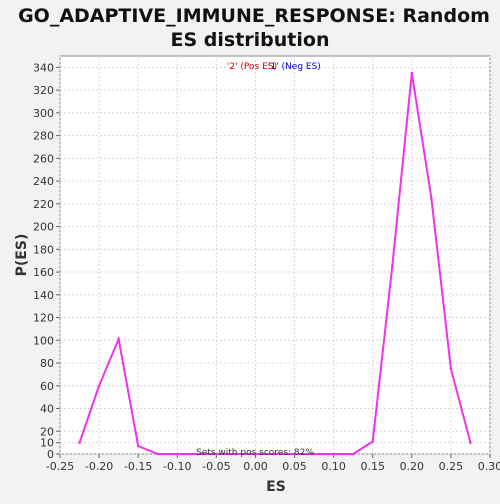 The width and height of the screenshot is (500, 504). What do you see at coordinates (333, 466) in the screenshot?
I see `x-tick-label: 0.10` at bounding box center [333, 466].